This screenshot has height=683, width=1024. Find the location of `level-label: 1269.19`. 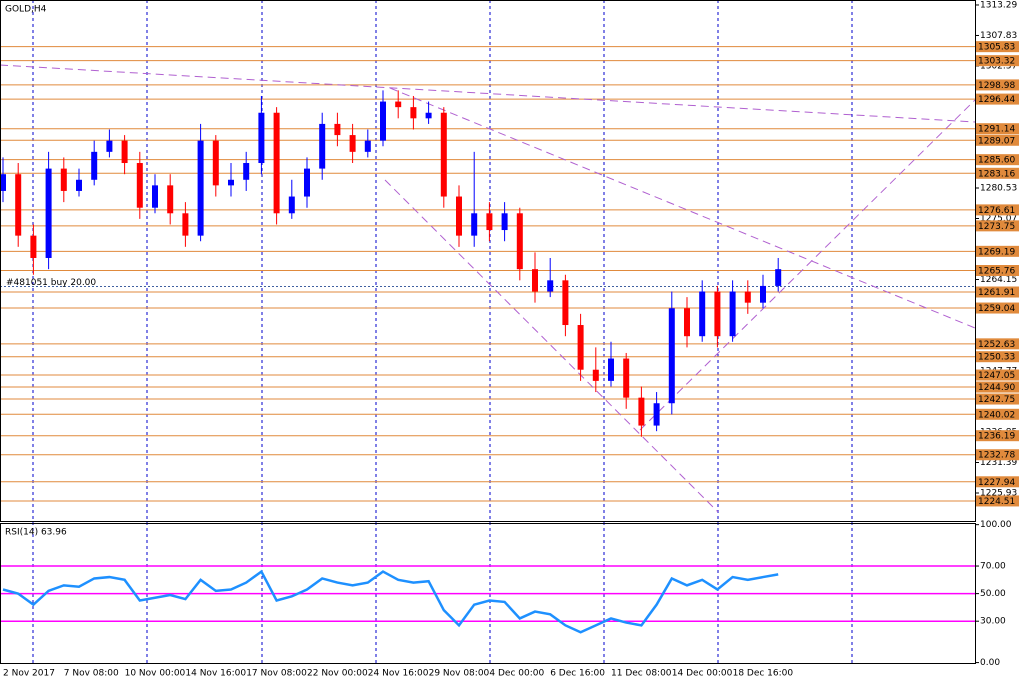

level-label: 1269.19 is located at coordinates (996, 252).